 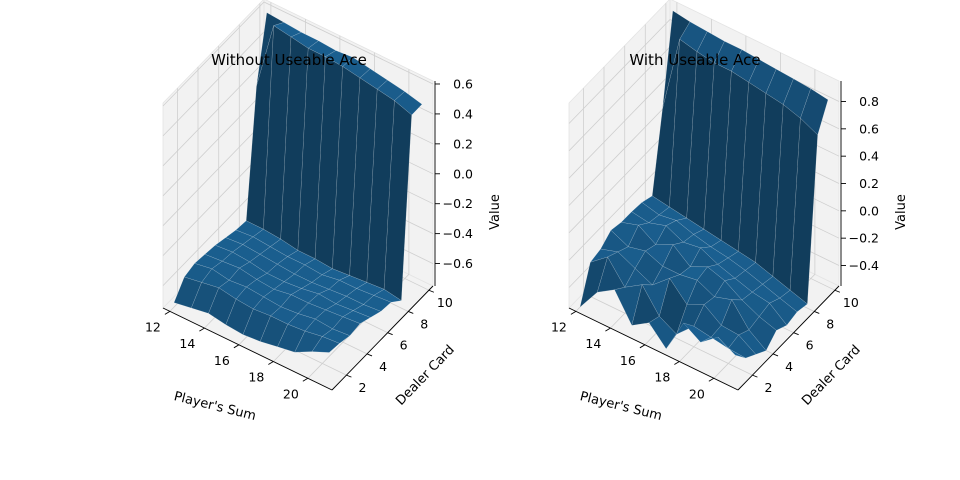 What do you see at coordinates (869, 101) in the screenshot?
I see `z-tick-label: 0.8` at bounding box center [869, 101].